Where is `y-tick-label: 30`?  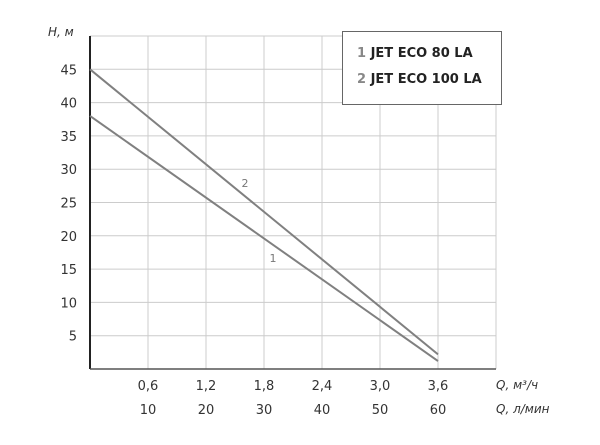
y-tick-label: 30 is located at coordinates (68, 170).